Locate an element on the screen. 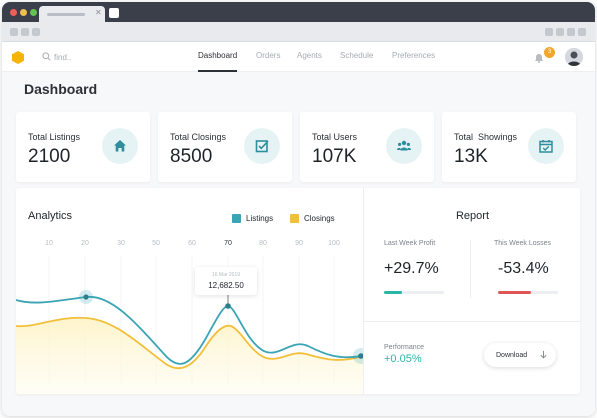 The width and height of the screenshot is (597, 418). analytics-title: Analytics is located at coordinates (50, 216).